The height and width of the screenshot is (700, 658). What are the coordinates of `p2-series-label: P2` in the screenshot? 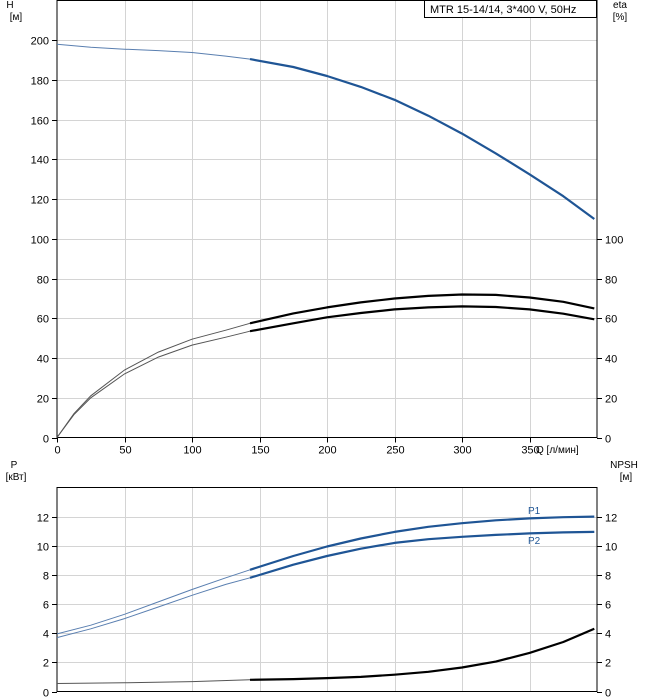 It's located at (534, 541).